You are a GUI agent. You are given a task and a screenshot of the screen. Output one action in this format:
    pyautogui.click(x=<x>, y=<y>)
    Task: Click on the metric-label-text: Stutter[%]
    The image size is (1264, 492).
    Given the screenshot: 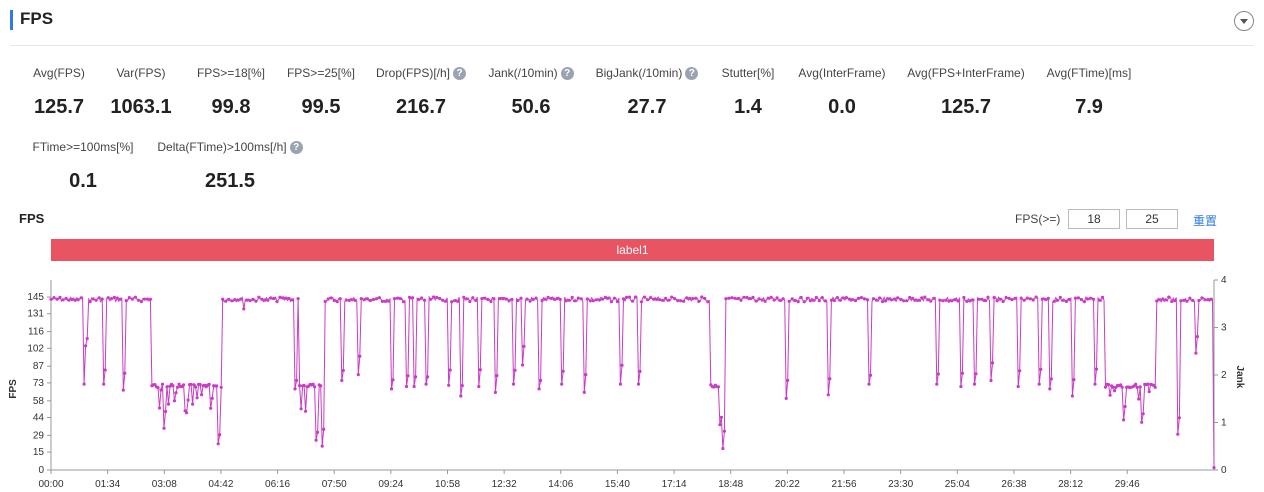 What is the action you would take?
    pyautogui.click(x=748, y=73)
    